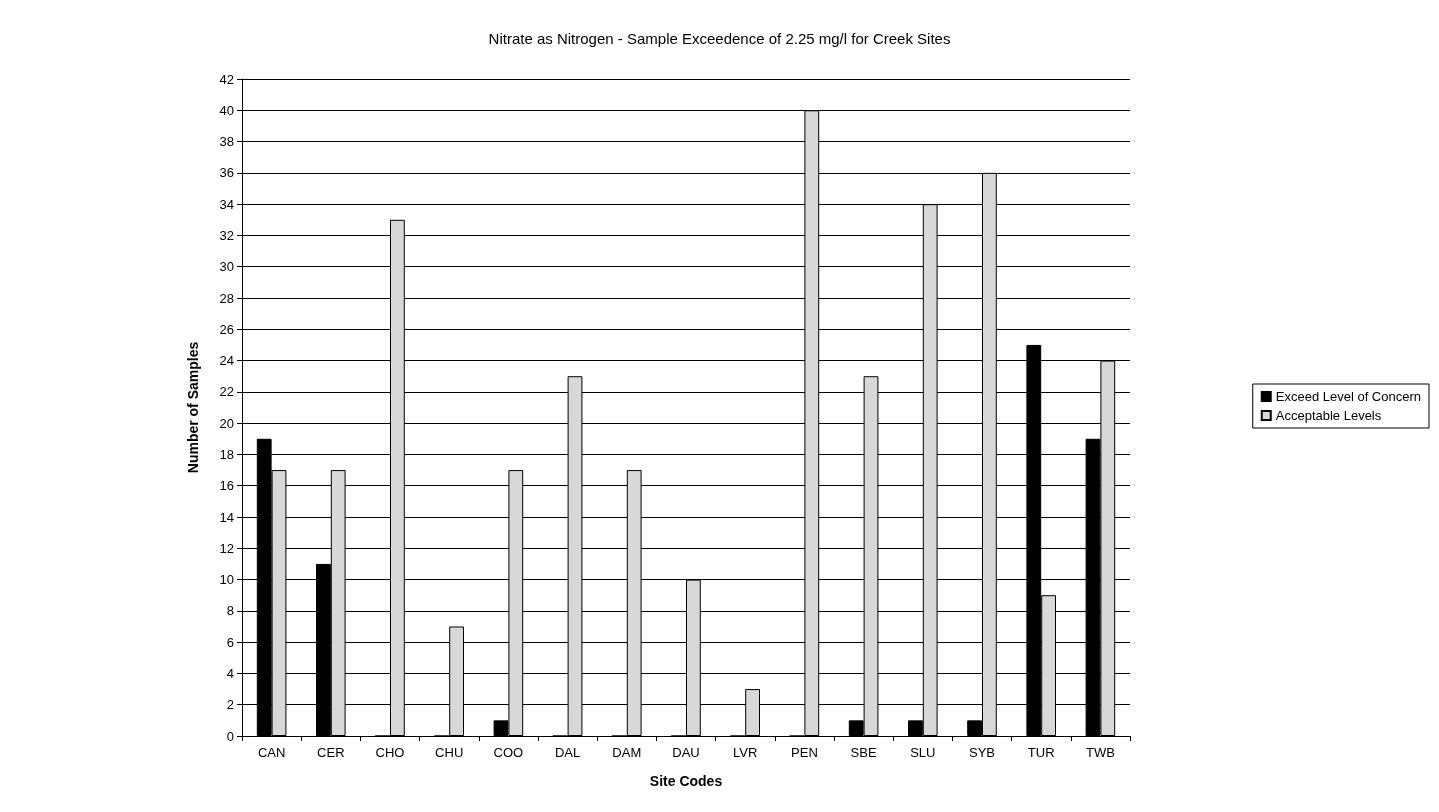 Image resolution: width=1439 pixels, height=812 pixels. Describe the element at coordinates (226, 486) in the screenshot. I see `y-tick-label: 16` at that location.